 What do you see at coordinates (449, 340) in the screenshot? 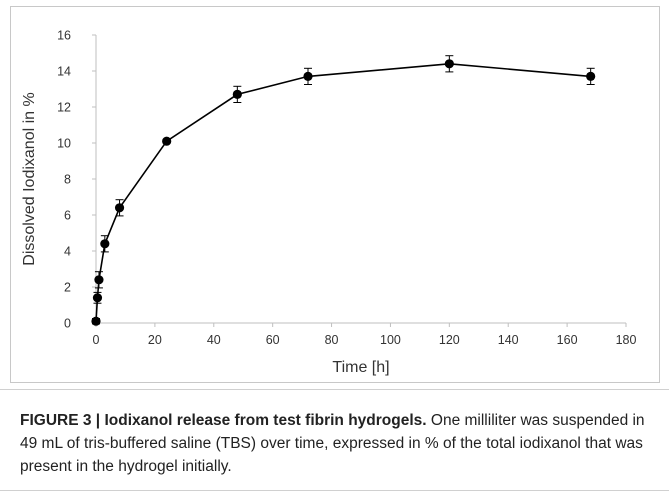
I see `x-tick-label: 120` at bounding box center [449, 340].